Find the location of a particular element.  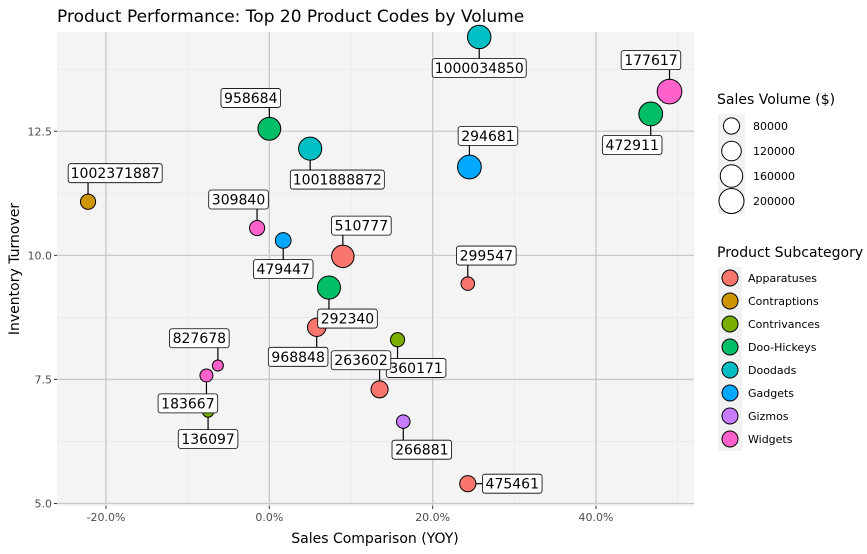

color-legend-label: Widgets is located at coordinates (770, 439).